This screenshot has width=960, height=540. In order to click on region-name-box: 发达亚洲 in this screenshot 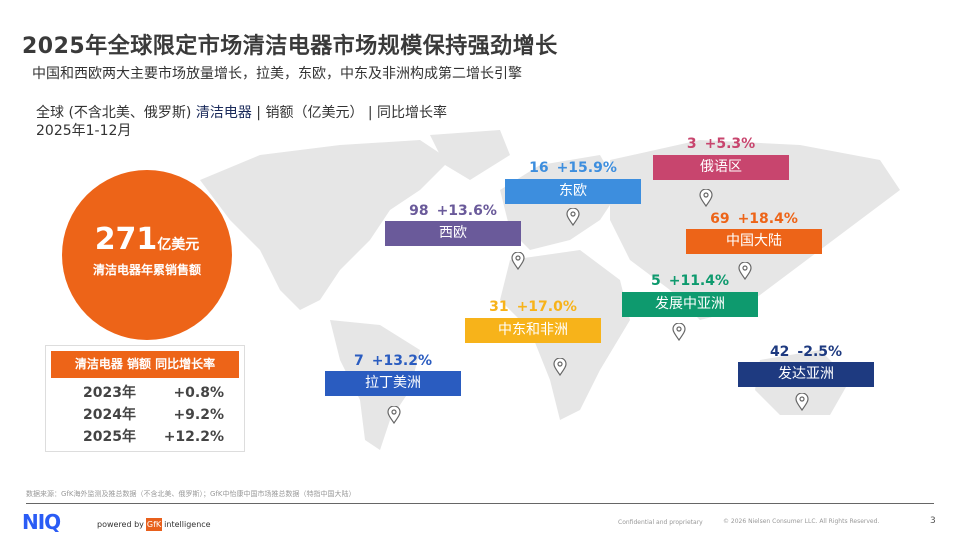, I will do `click(806, 374)`.